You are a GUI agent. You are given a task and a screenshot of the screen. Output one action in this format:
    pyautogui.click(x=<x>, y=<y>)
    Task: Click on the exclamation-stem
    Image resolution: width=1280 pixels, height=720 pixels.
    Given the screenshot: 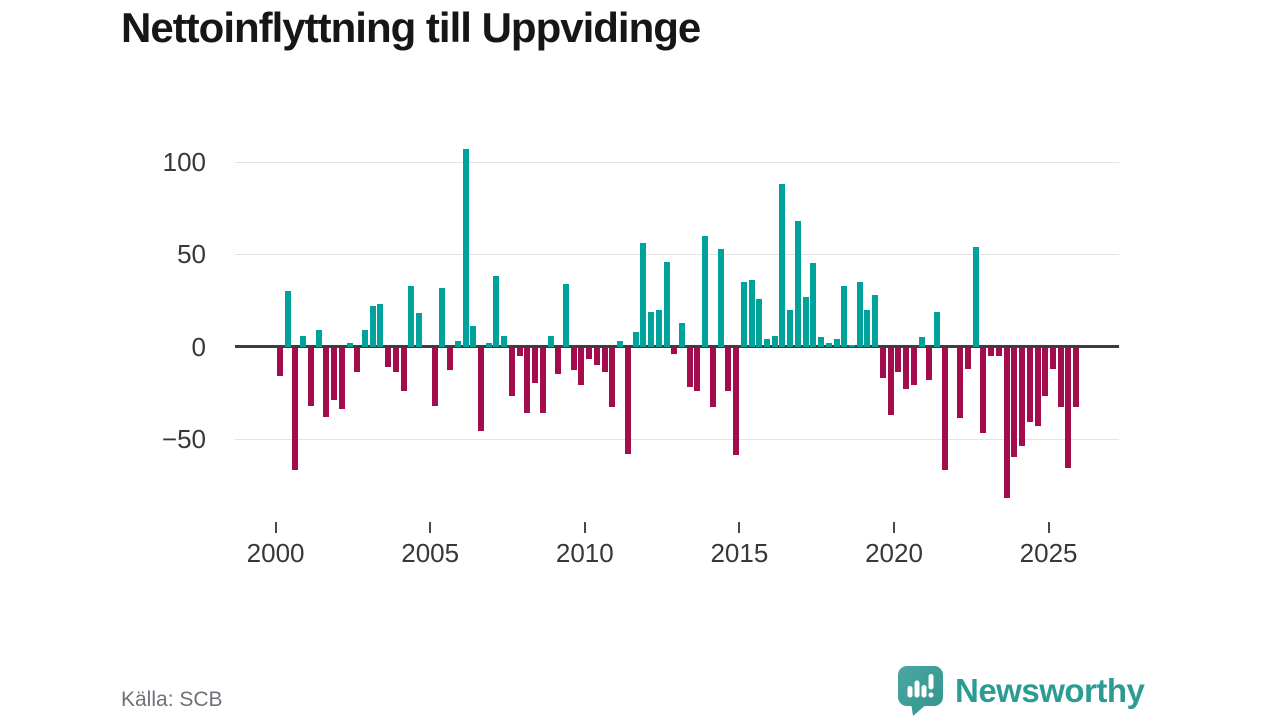 What is the action you would take?
    pyautogui.click(x=931, y=682)
    